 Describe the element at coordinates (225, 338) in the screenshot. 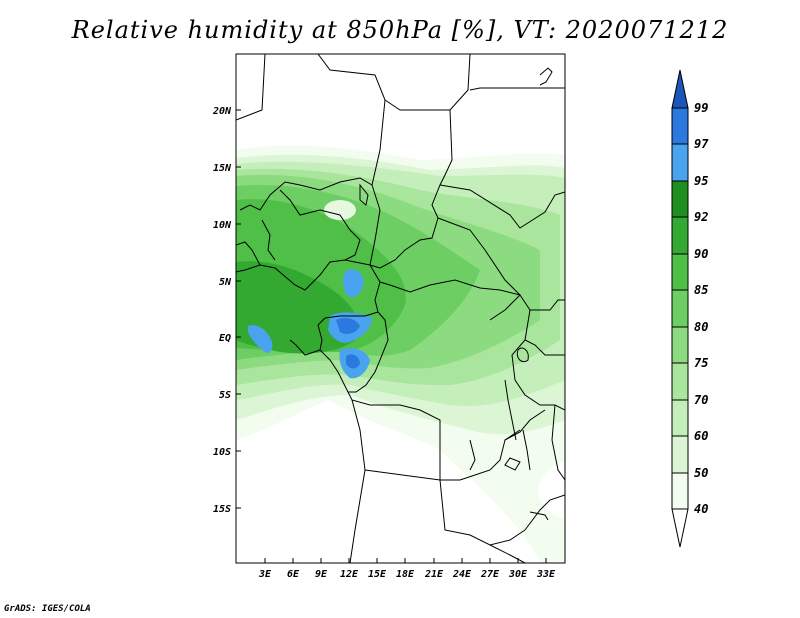

I see `lat-label: EQ` at that location.